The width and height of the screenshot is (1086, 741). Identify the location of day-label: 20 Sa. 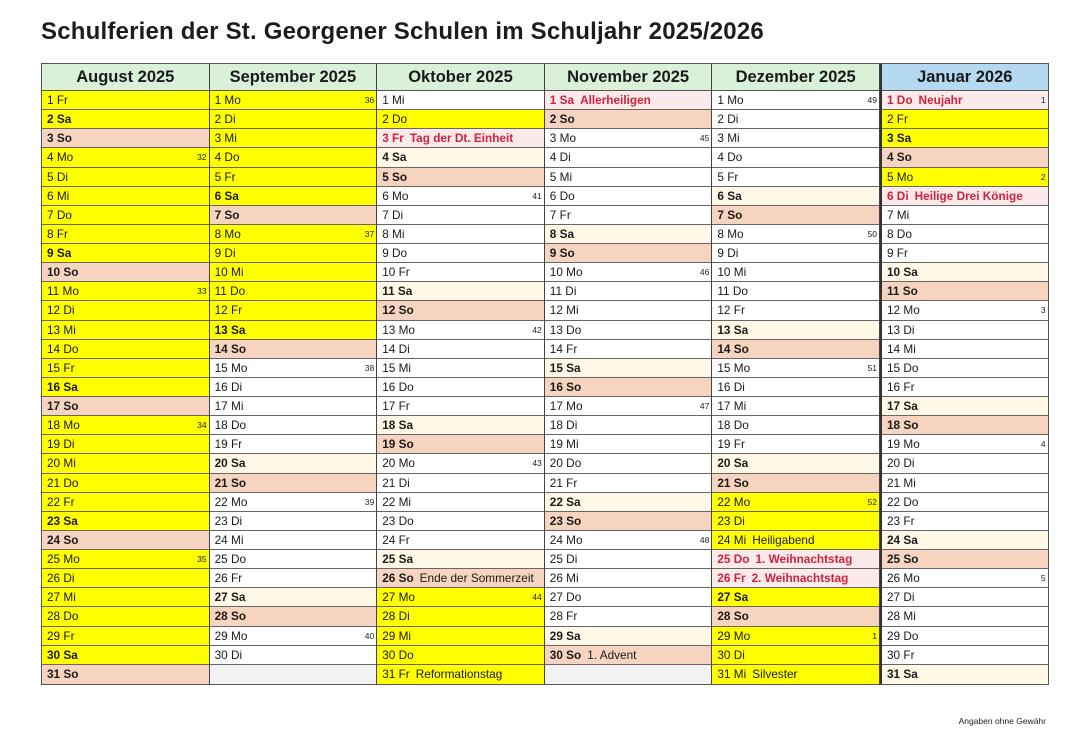
(733, 463).